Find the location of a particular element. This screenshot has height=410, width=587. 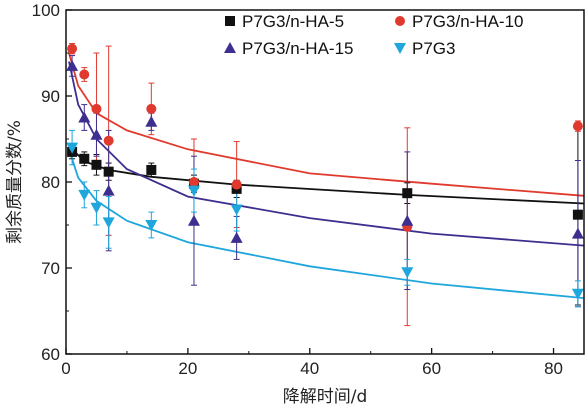

x-tick-label: 20 is located at coordinates (187, 368).